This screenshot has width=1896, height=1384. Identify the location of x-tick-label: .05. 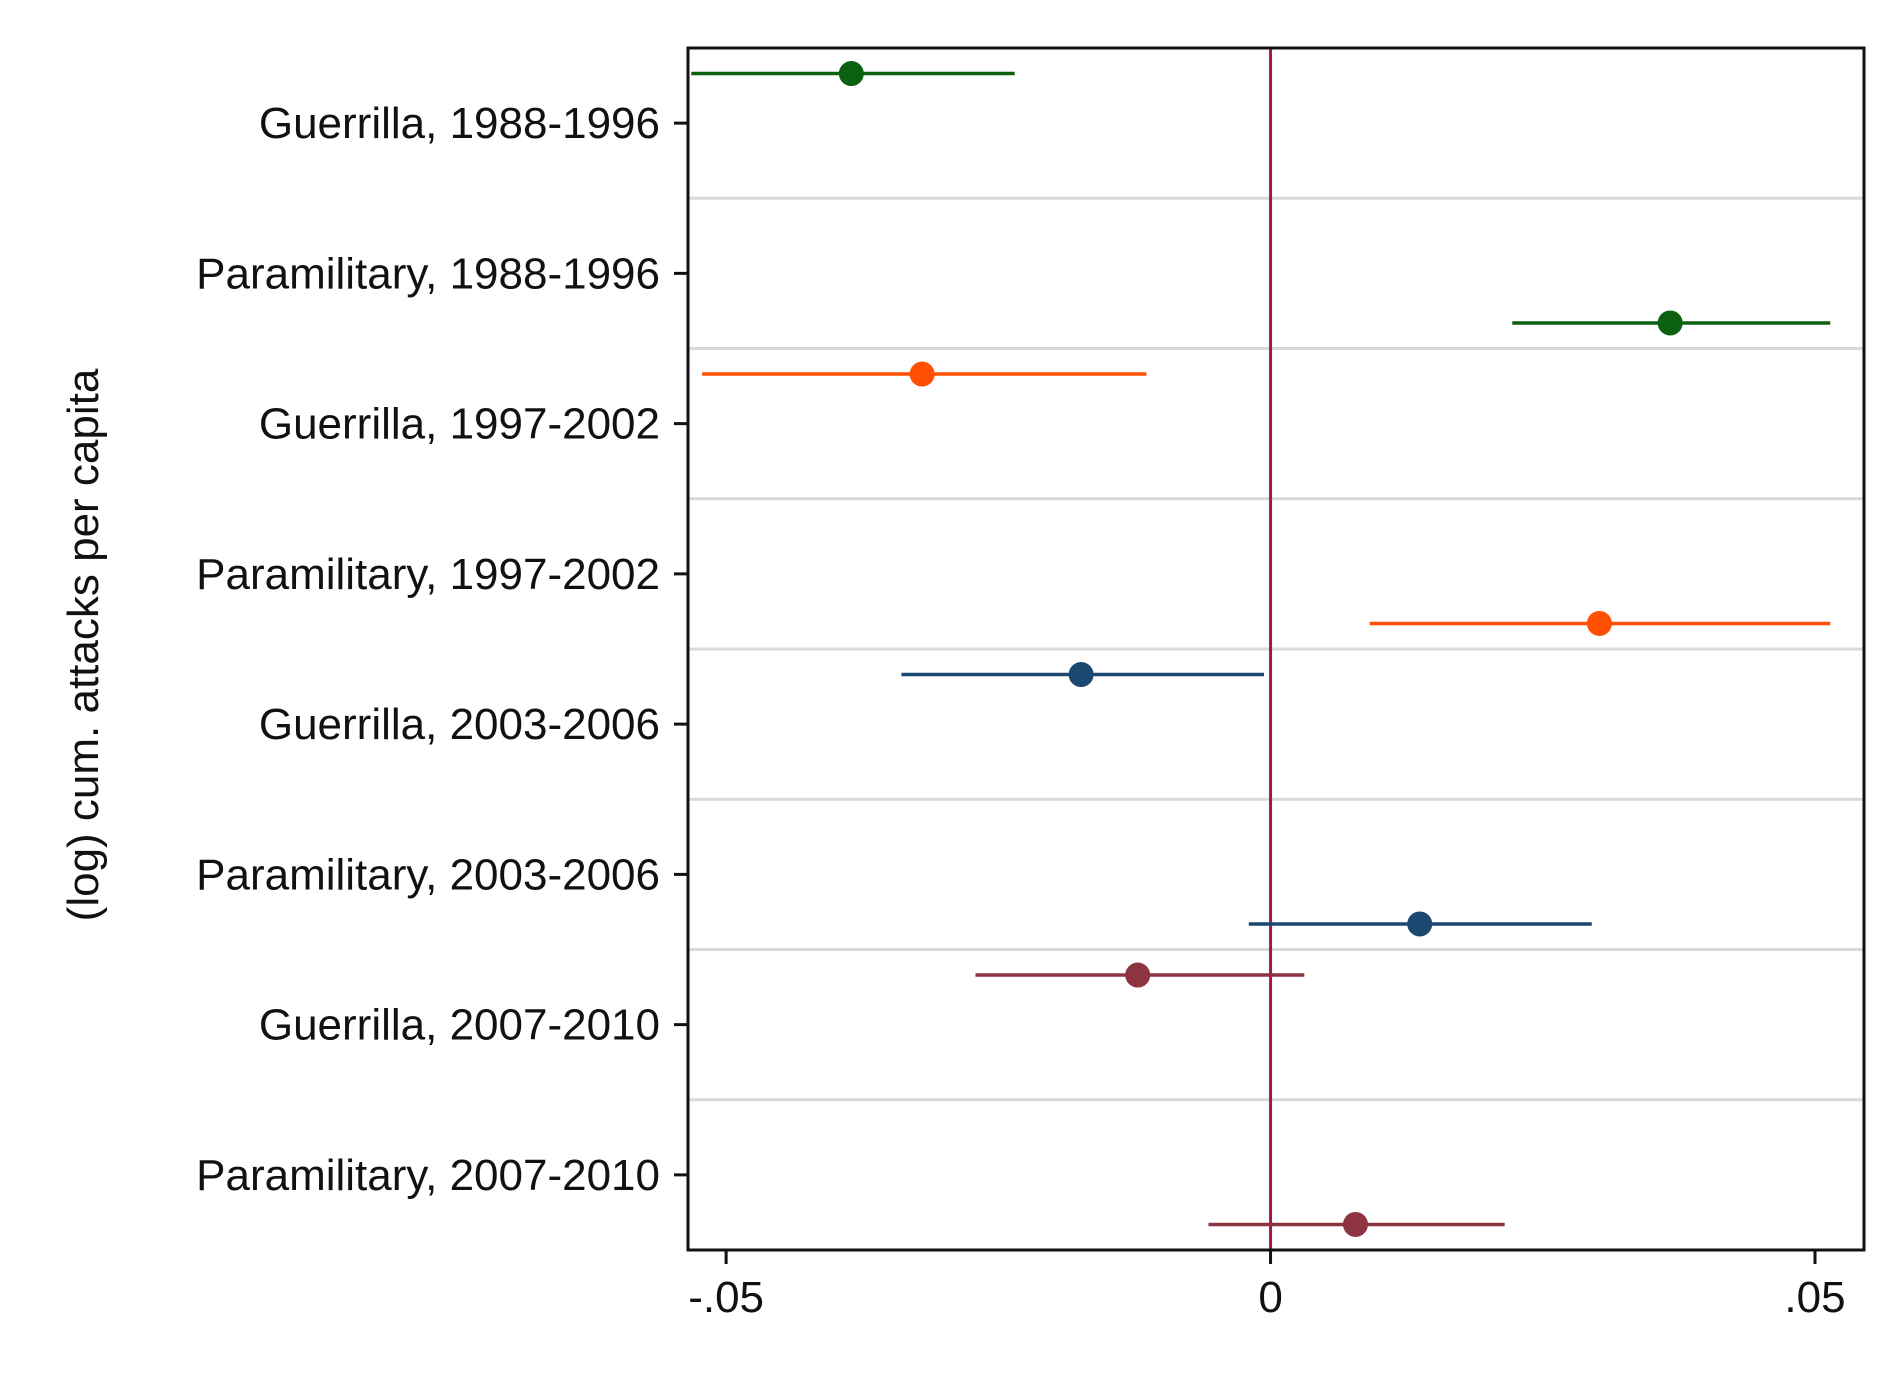
(1814, 1297).